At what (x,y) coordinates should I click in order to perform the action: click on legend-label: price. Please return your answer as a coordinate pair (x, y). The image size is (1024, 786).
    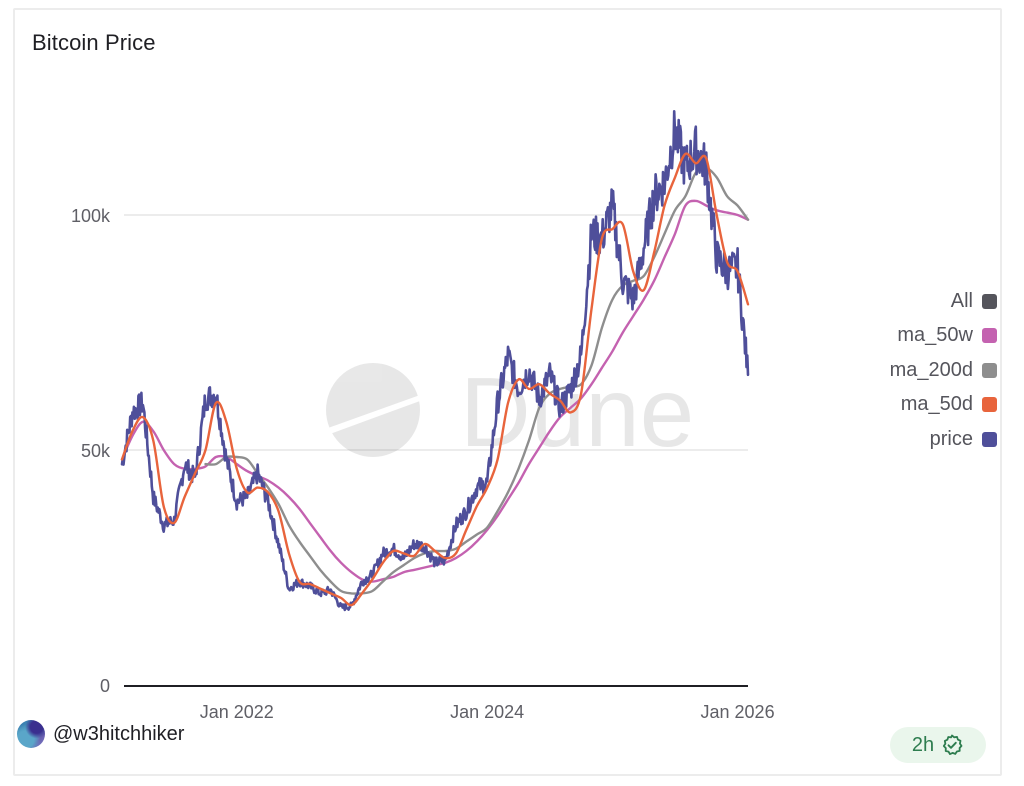
    Looking at the image, I should click on (951, 438).